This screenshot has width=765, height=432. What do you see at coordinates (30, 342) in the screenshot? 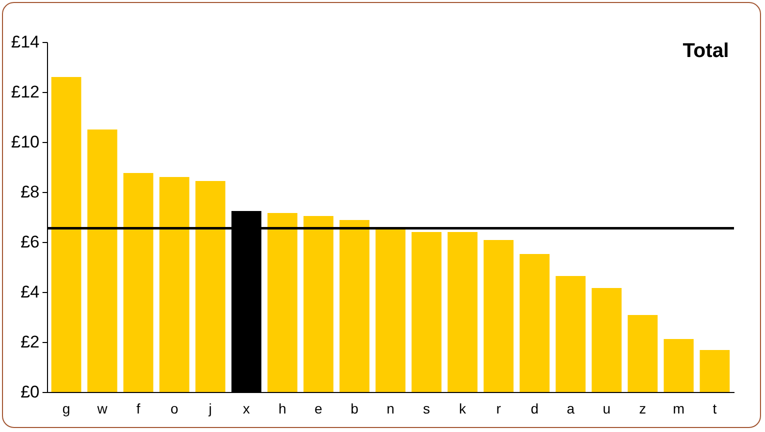
I see `y-tick-label: £2` at bounding box center [30, 342].